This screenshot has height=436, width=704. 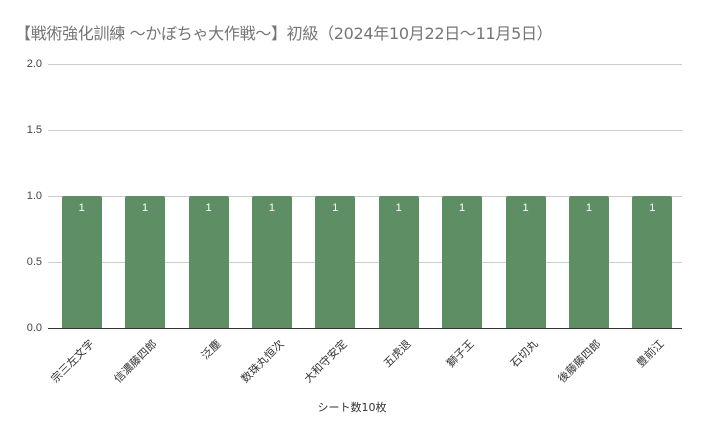 I want to click on x-tick-label: 後藤藤四郎, so click(x=579, y=361).